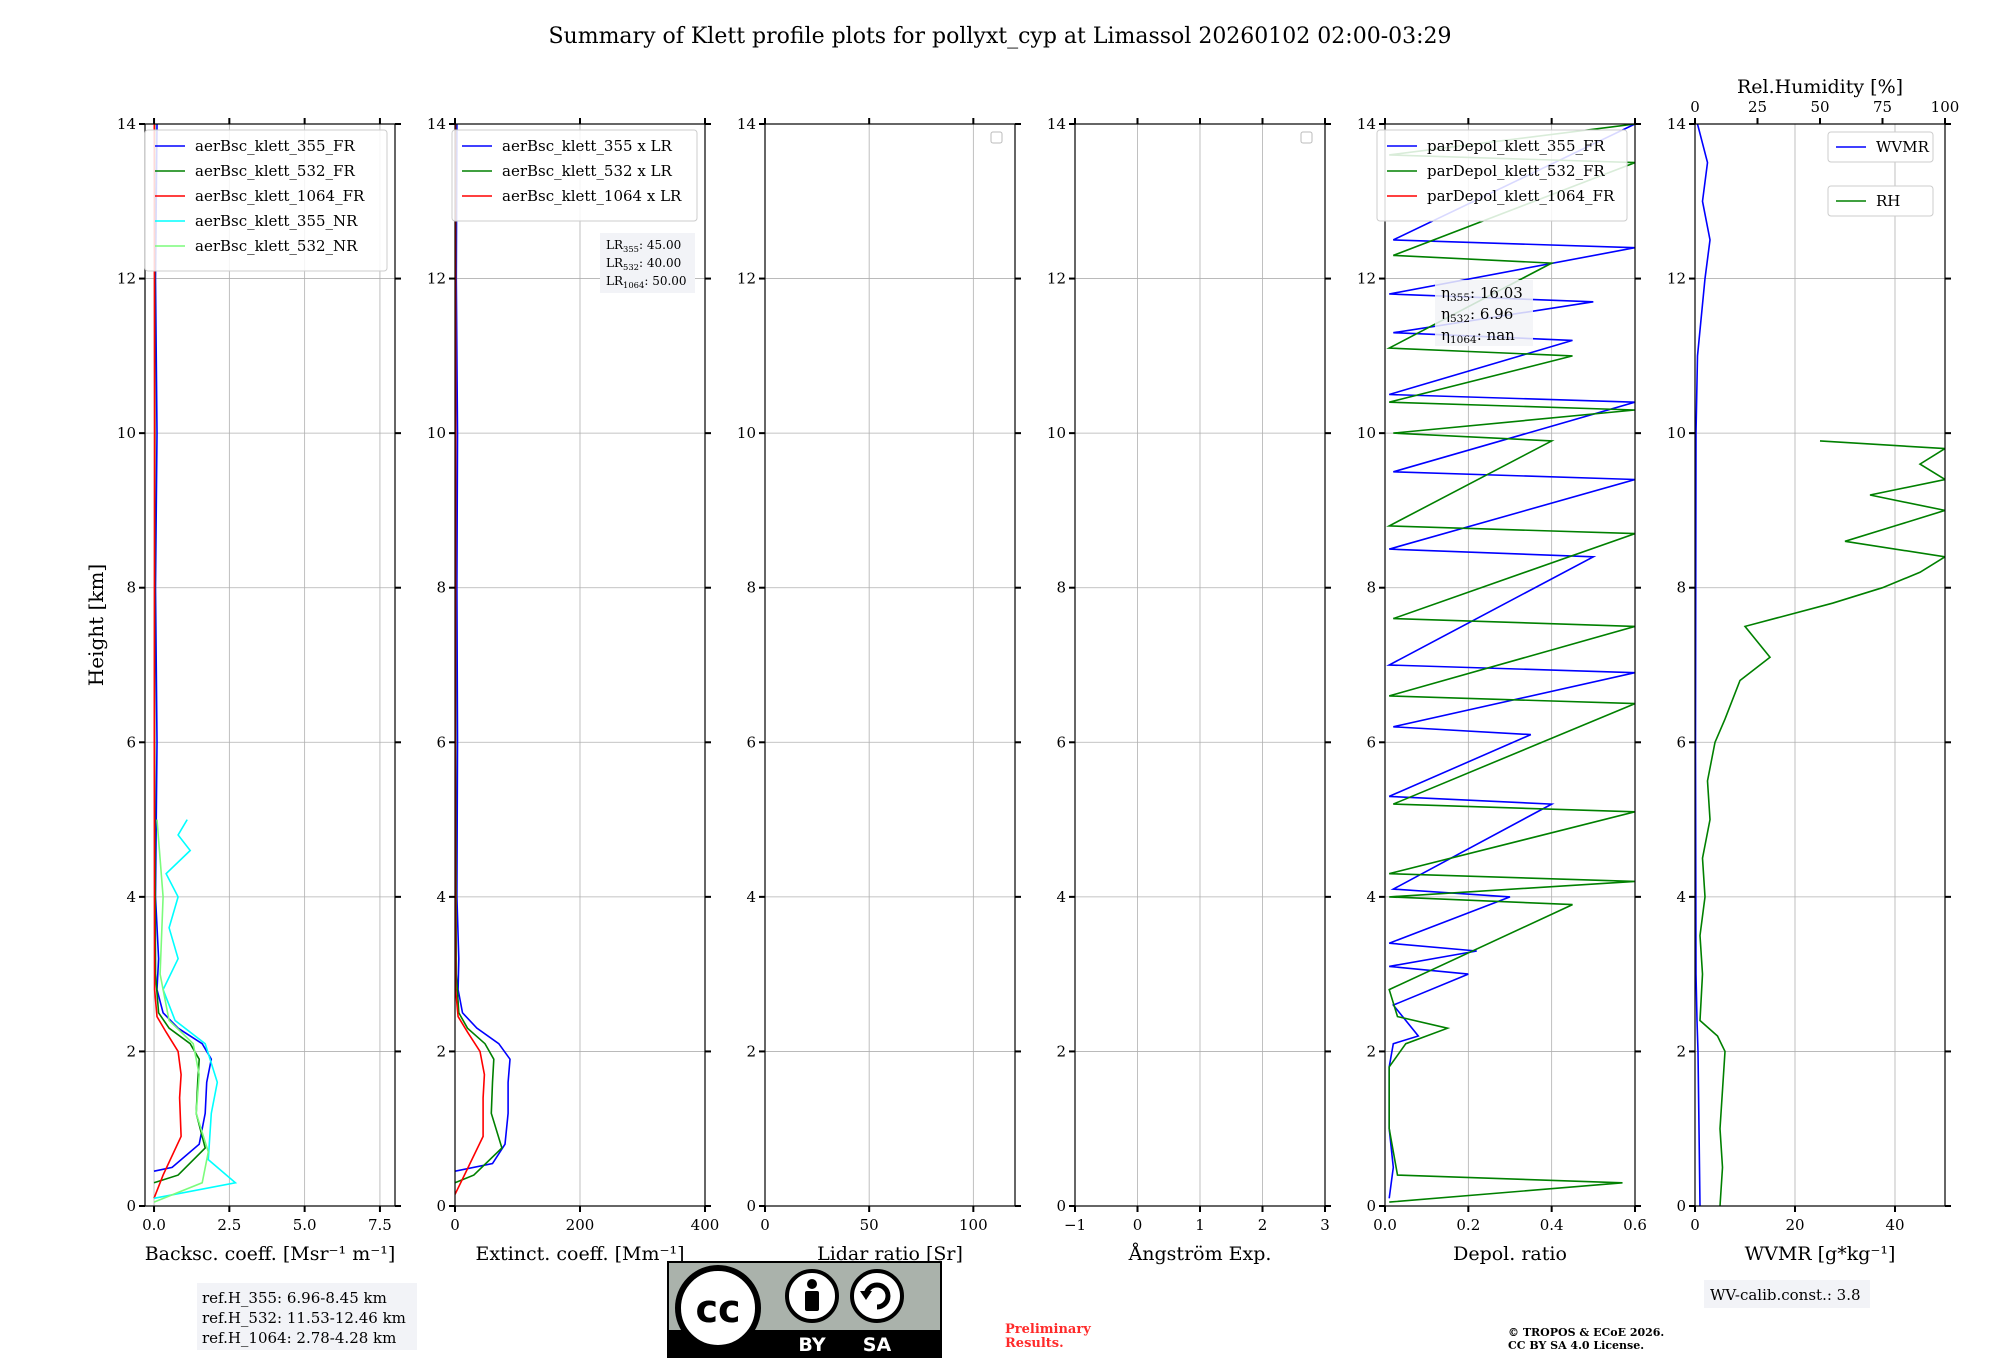 Image resolution: width=2000 pixels, height=1360 pixels. What do you see at coordinates (280, 196) in the screenshot?
I see `legend-entry: aerBsc_klett_1064_FR` at bounding box center [280, 196].